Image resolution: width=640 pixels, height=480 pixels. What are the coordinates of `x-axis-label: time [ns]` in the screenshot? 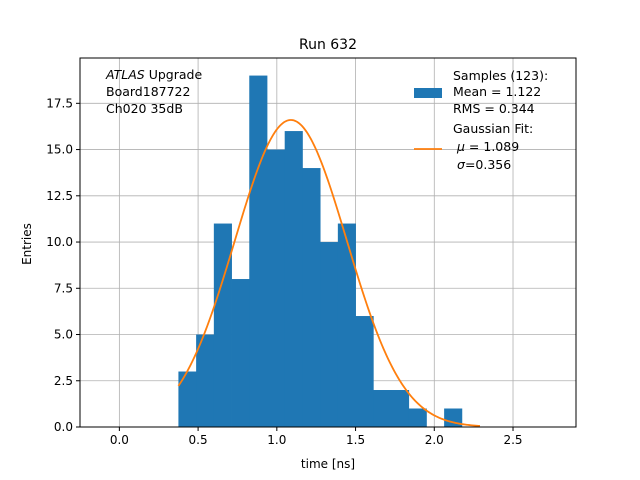 It's located at (328, 464).